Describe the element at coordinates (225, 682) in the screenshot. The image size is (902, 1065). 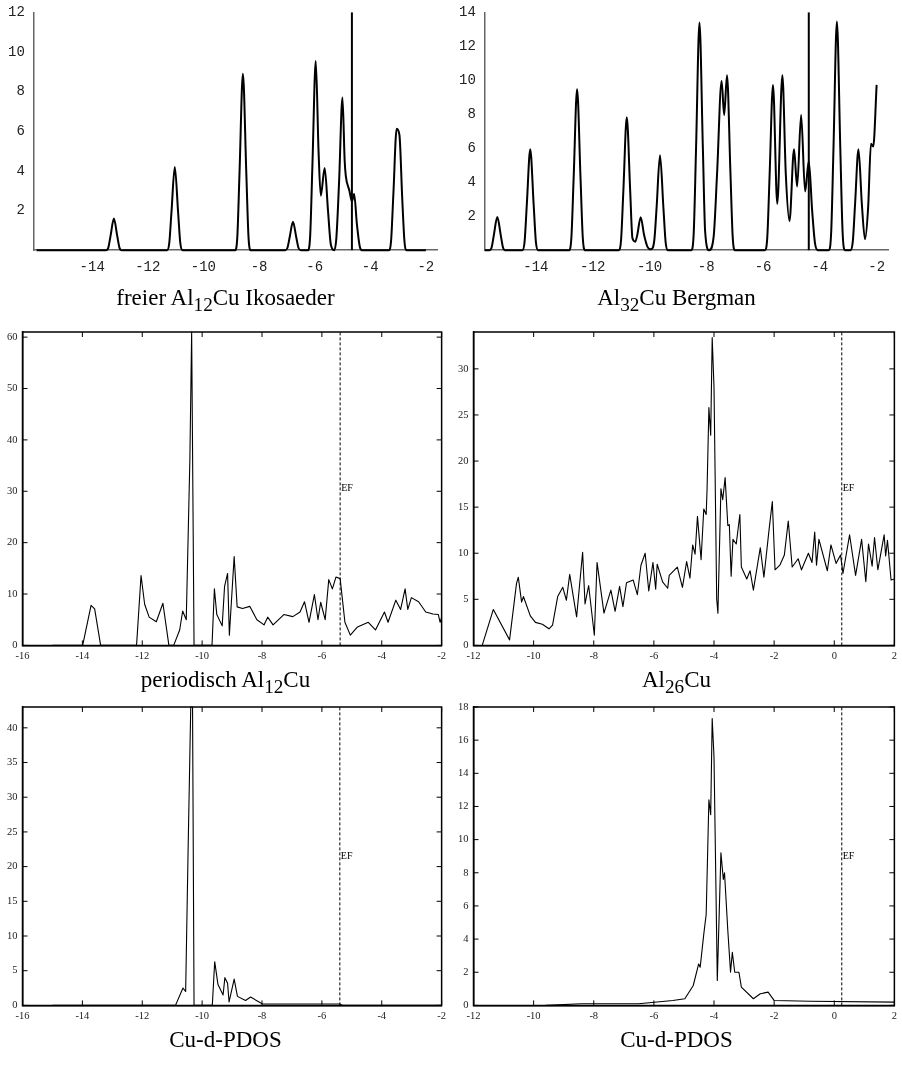
I see `x-axis-title: periodisch Al$_{12}$Cu` at that location.